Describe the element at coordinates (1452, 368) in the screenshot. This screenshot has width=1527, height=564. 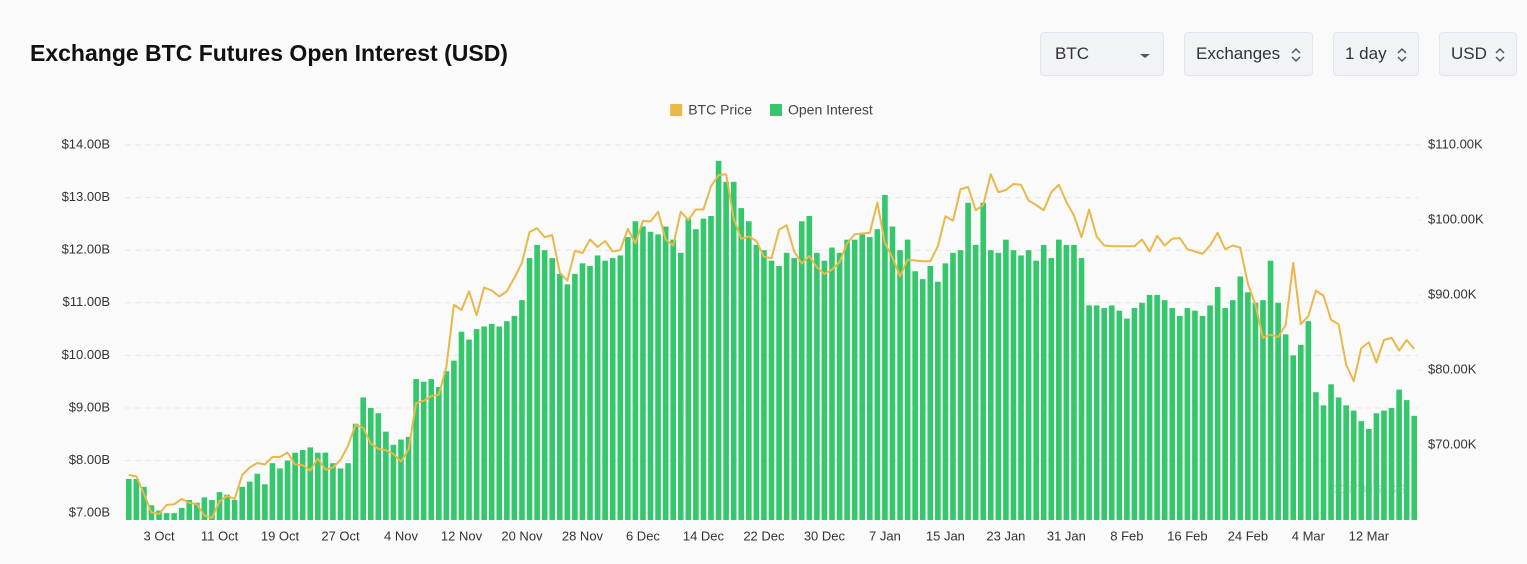
I see `y2-tick-label: $80.00K` at that location.